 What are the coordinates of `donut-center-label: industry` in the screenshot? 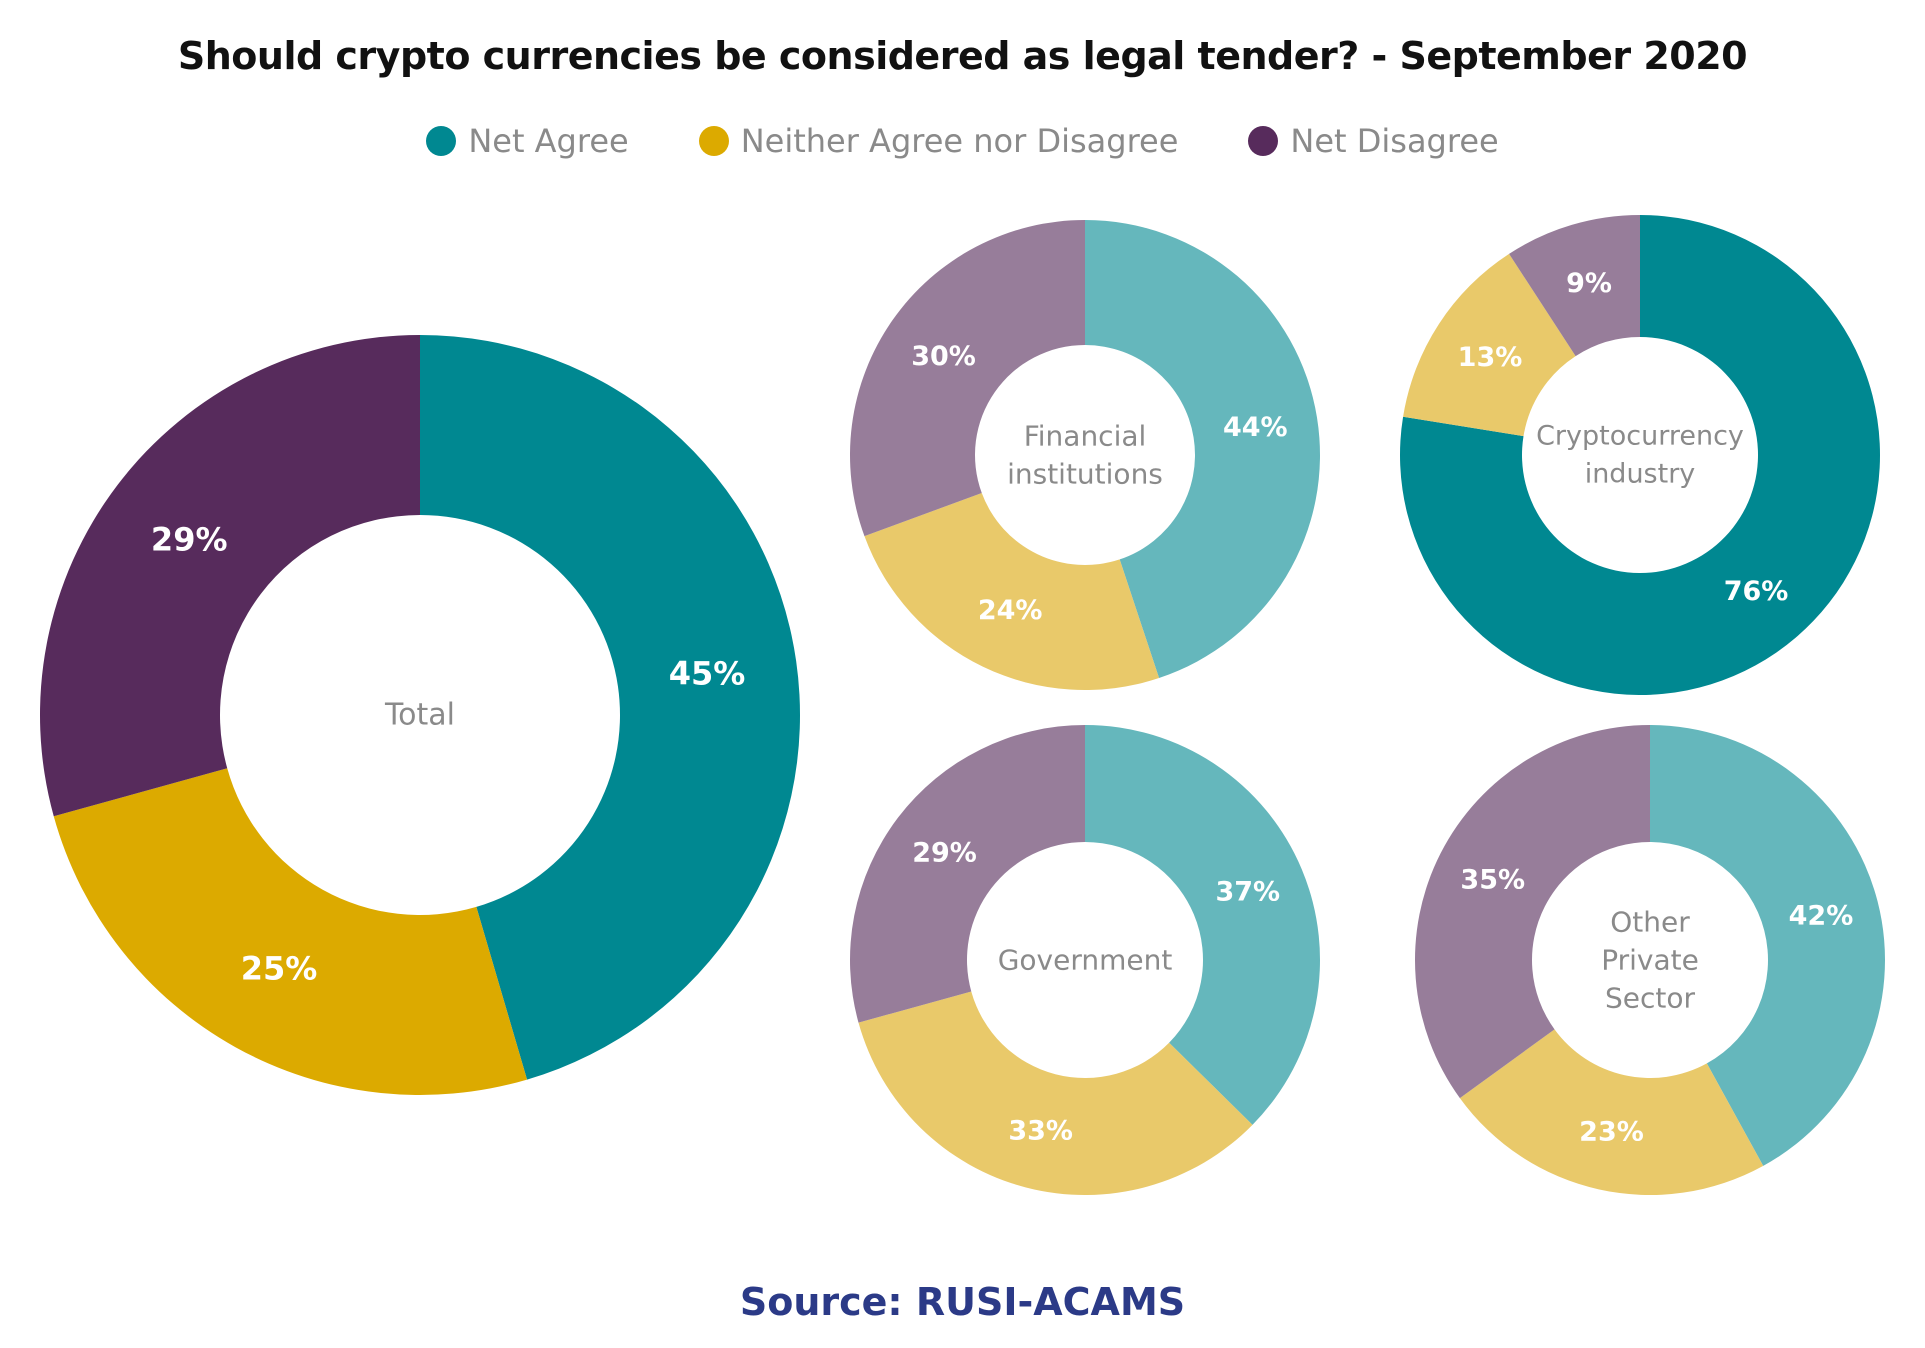 It's located at (1640, 474).